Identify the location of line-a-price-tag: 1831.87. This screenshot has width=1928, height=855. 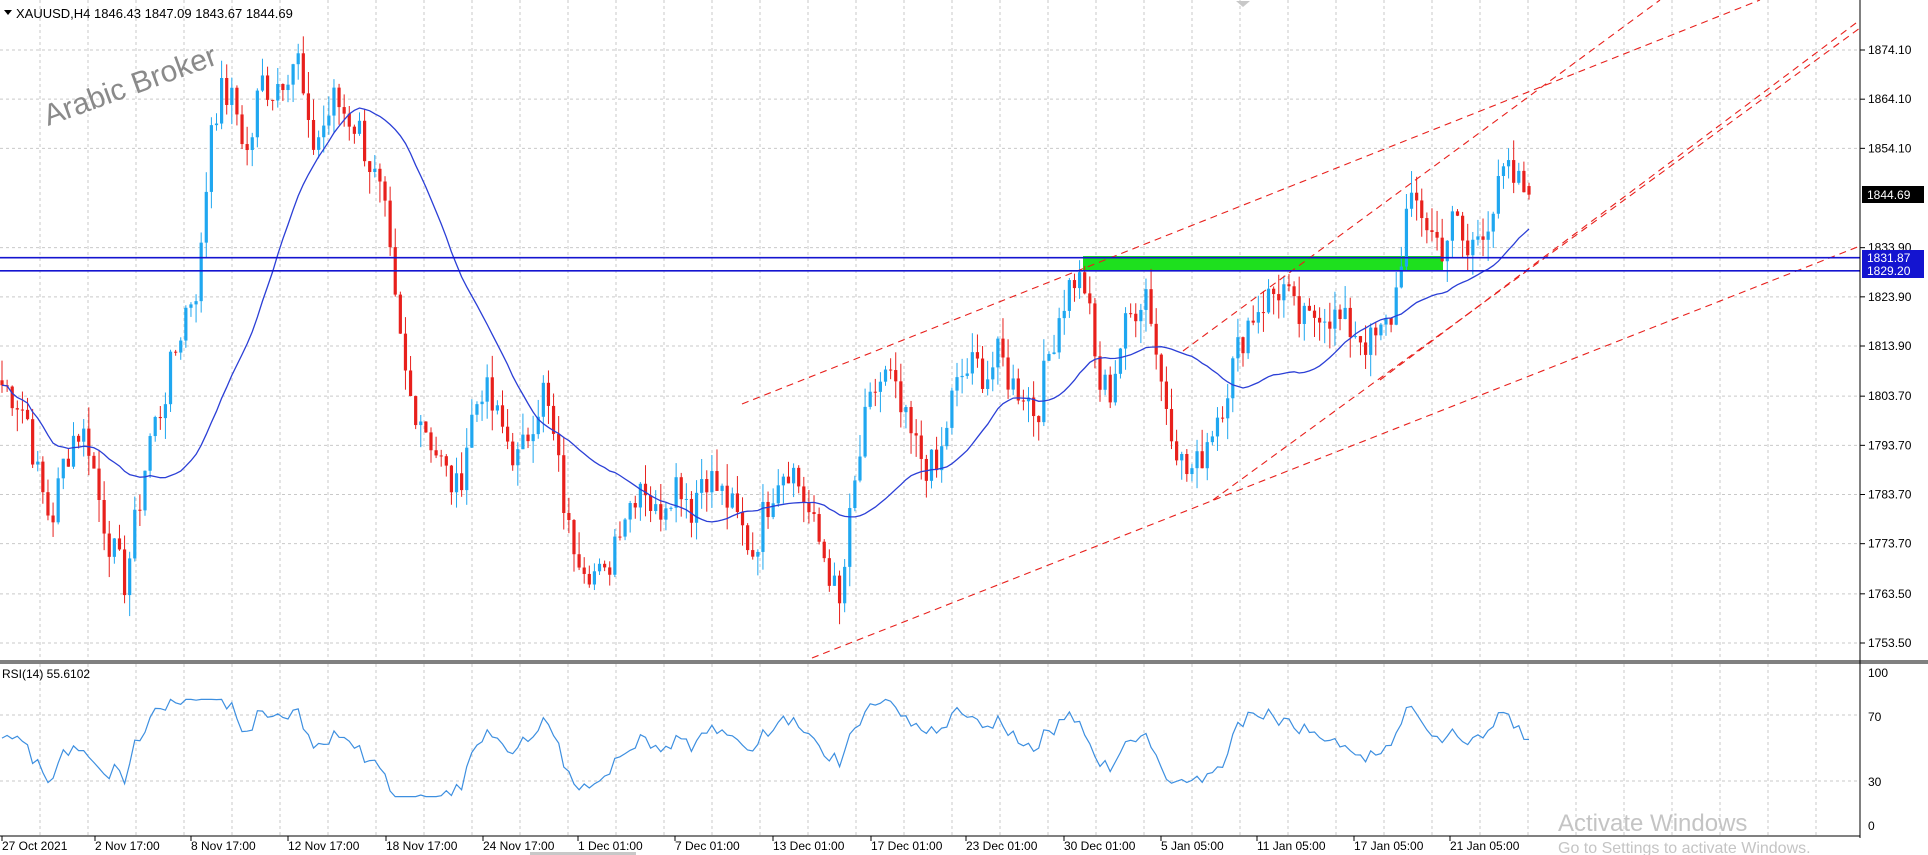
(1893, 257).